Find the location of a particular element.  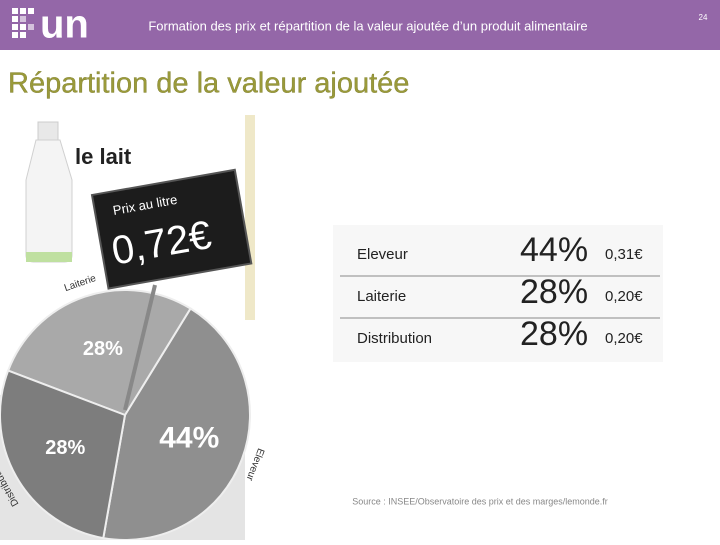

price-tag: Prix au litre 0,72€ is located at coordinates (171, 229).